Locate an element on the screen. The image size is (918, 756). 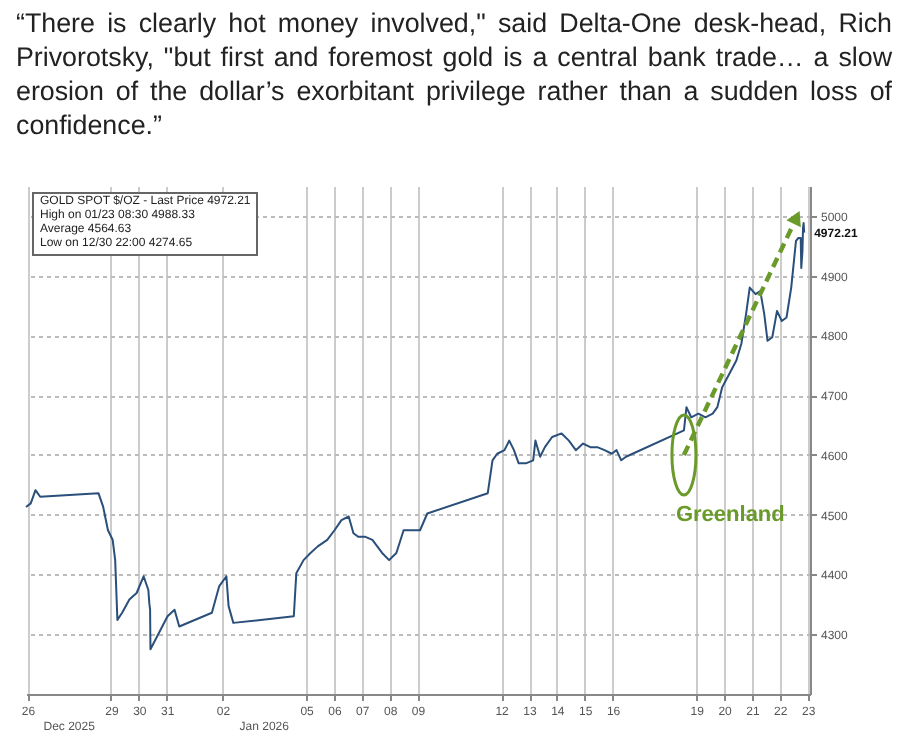
annotation: Greenland is located at coordinates (730, 514).